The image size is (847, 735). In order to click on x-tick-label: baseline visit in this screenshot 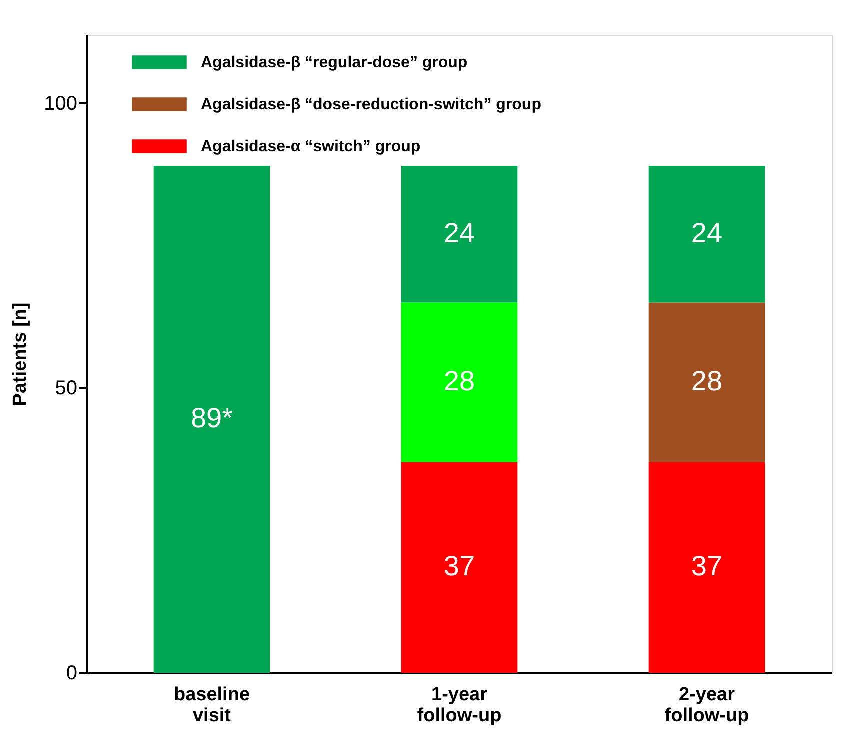, I will do `click(212, 705)`.